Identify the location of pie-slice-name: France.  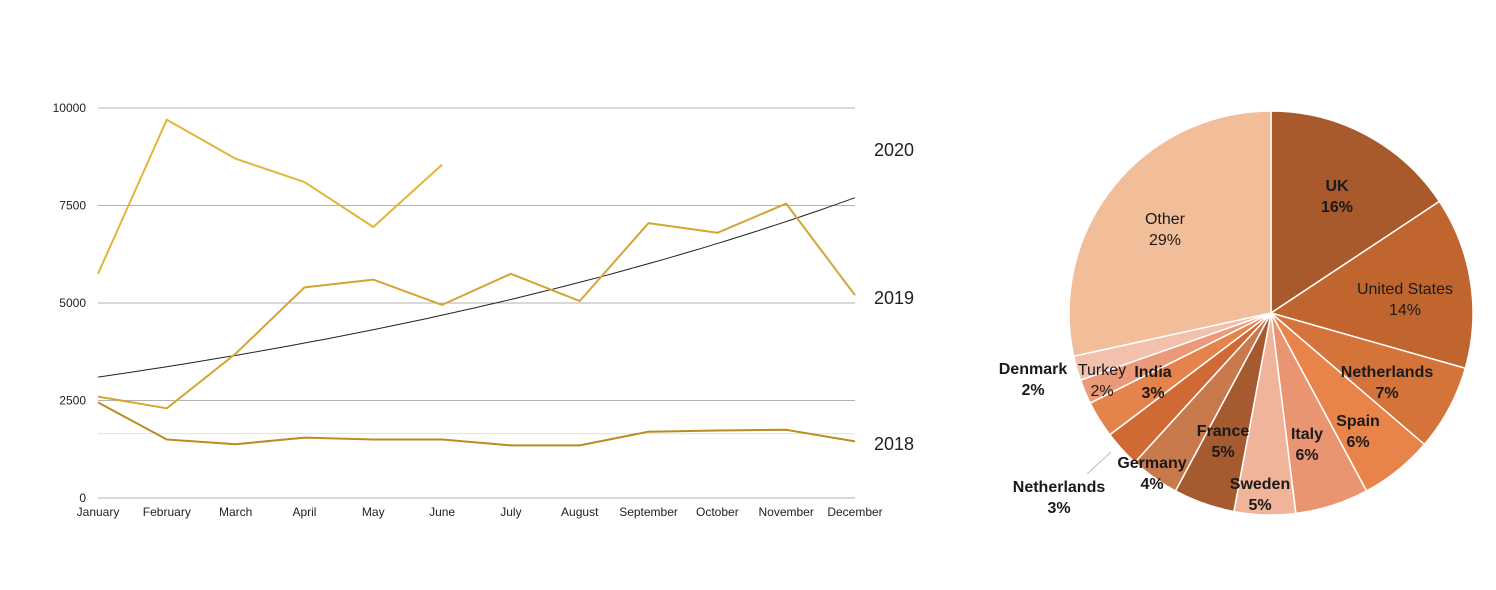
(1223, 431).